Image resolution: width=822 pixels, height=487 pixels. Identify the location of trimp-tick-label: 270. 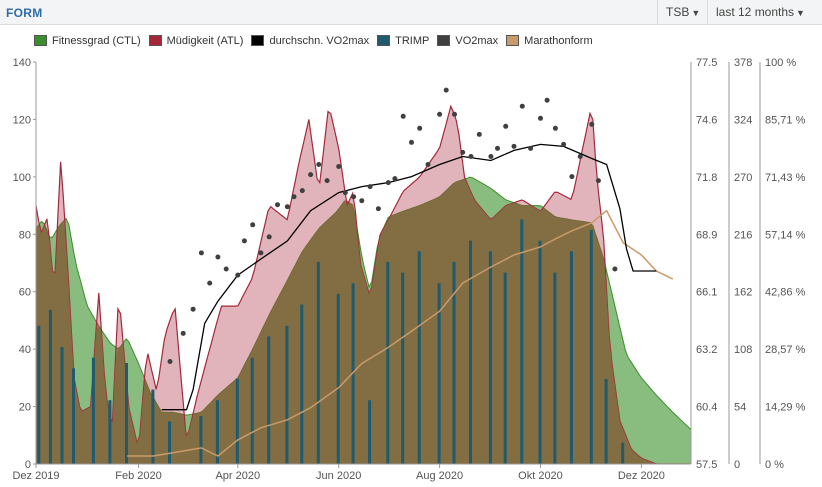
(743, 178).